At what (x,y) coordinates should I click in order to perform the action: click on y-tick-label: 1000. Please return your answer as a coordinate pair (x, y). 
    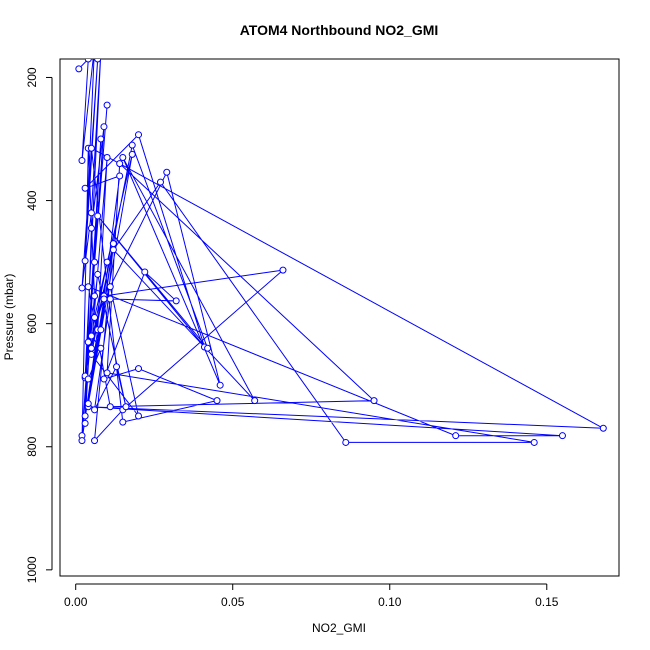
    Looking at the image, I should click on (32, 569).